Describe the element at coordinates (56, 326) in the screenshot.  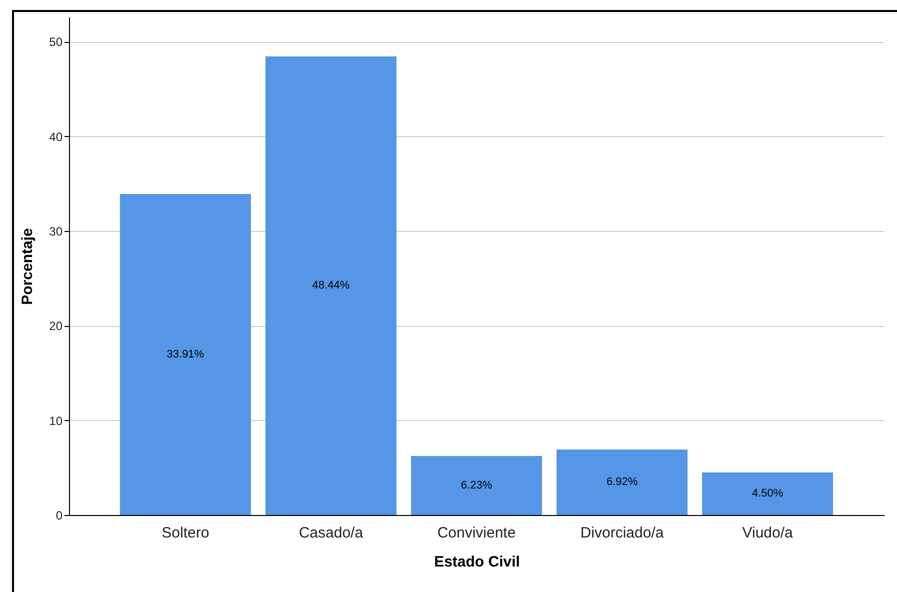
I see `y-tick-label: 20` at that location.